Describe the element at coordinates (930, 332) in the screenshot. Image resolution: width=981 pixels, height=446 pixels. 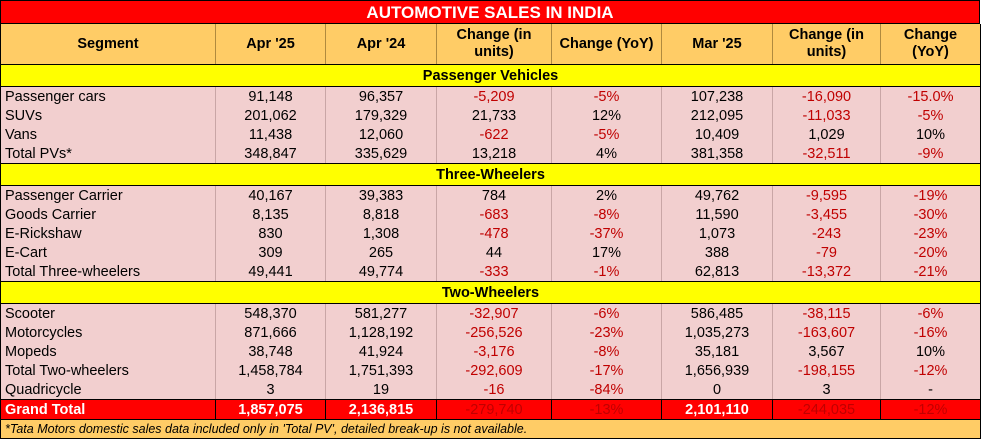
I see `table-cell: -16%` at that location.